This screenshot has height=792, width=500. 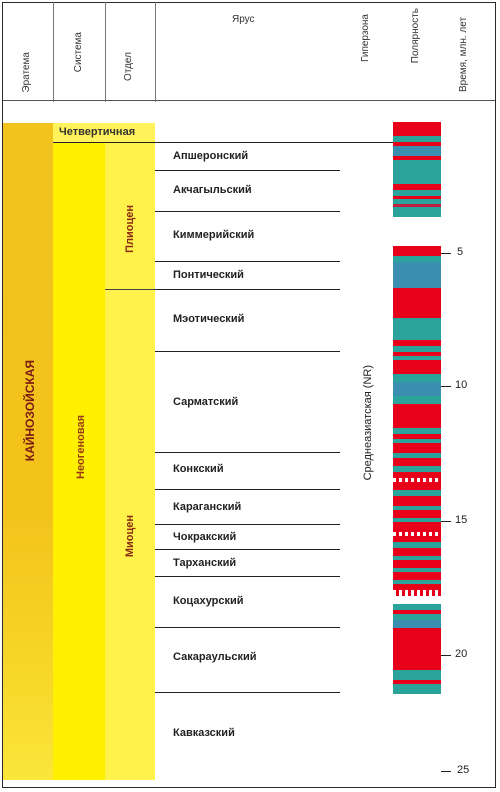 I want to click on header-hyperzone: Гиперзона, so click(x=365, y=38).